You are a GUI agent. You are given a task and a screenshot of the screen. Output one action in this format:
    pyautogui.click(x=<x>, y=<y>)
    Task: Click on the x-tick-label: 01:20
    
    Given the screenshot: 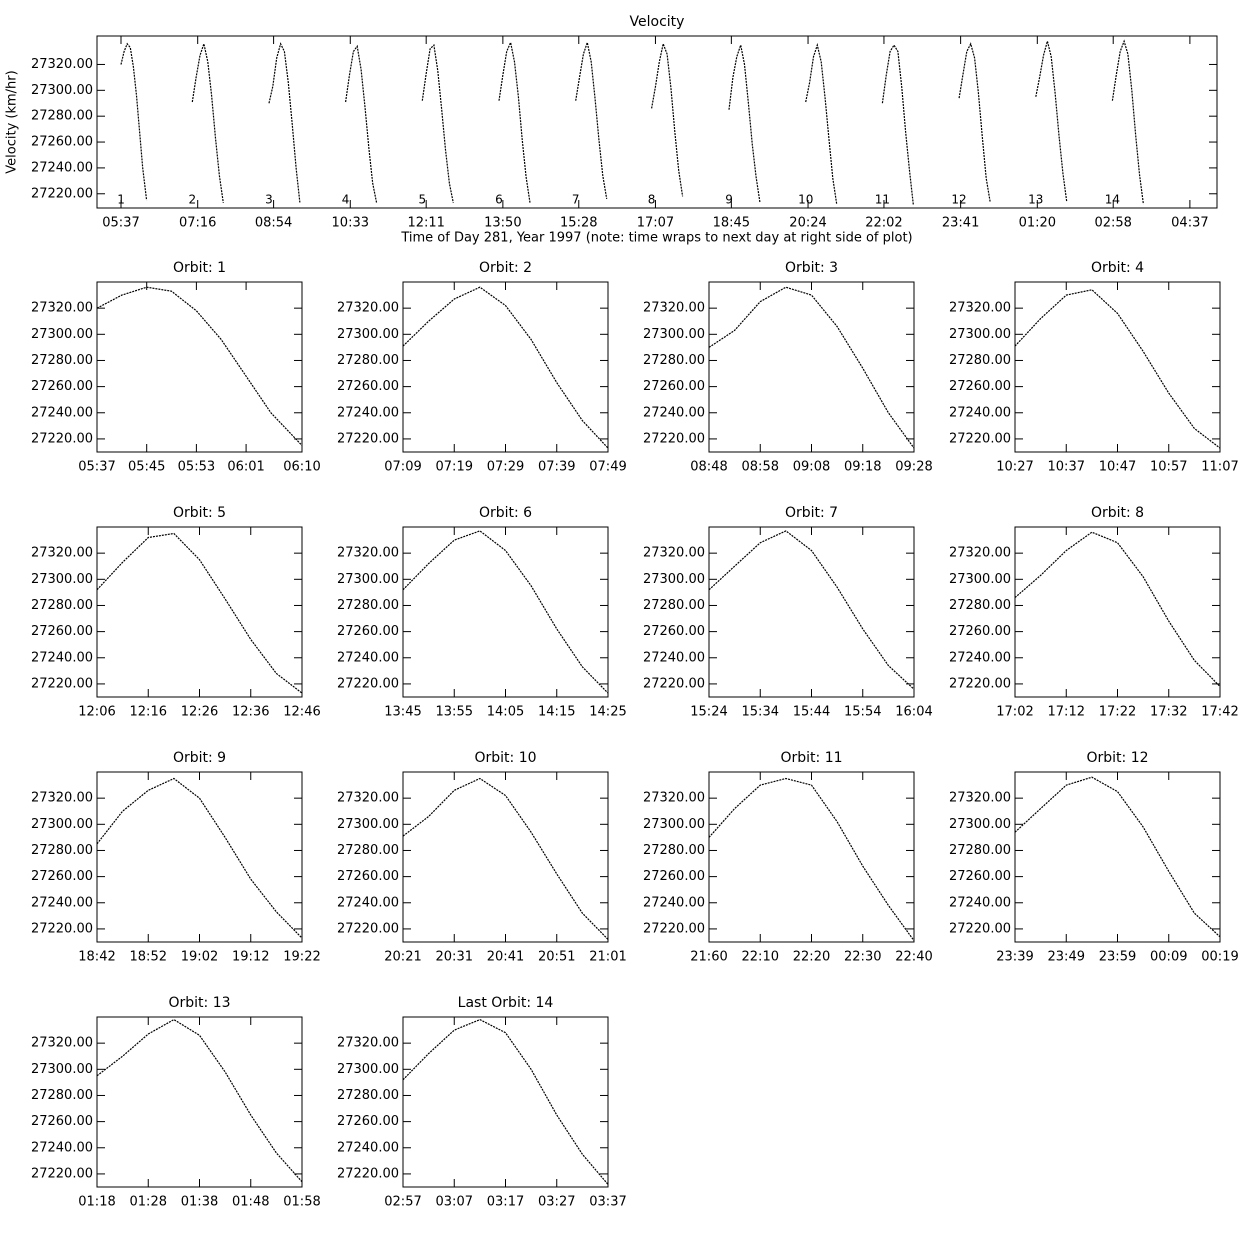 What is the action you would take?
    pyautogui.click(x=1037, y=223)
    